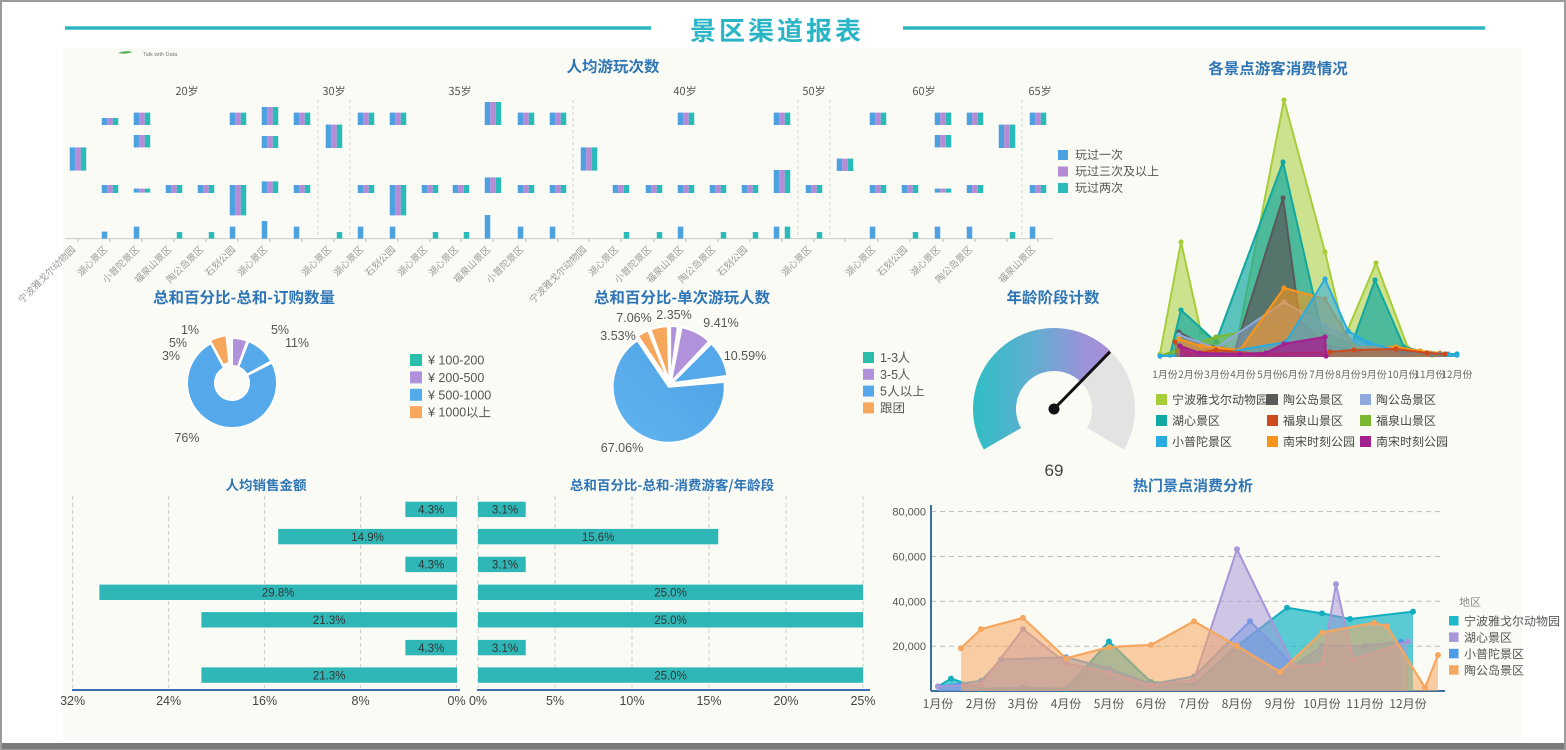 Image resolution: width=1566 pixels, height=750 pixels. Describe the element at coordinates (883, 392) in the screenshot. I see `svg-text: 5` at that location.